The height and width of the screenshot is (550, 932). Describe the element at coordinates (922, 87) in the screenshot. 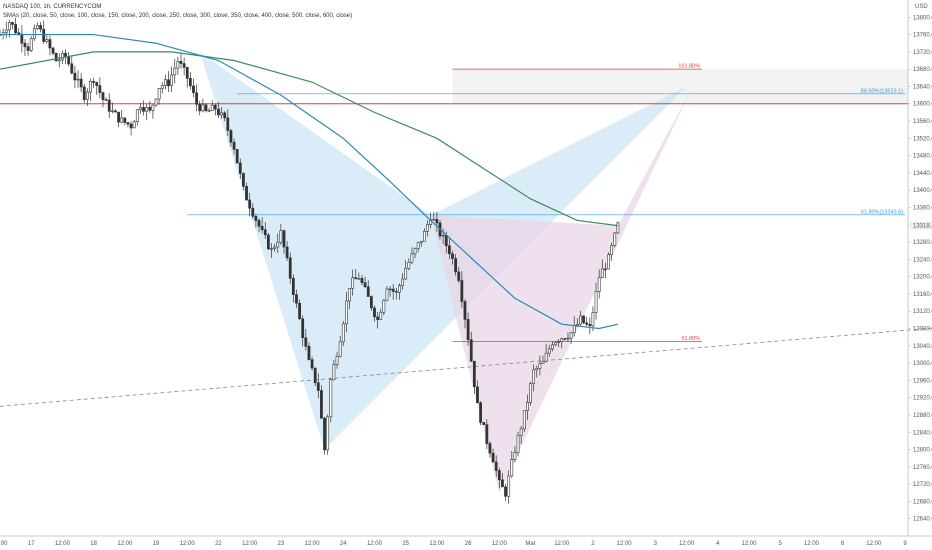

I see `y-tick-label-25: 13640.0` at that location.